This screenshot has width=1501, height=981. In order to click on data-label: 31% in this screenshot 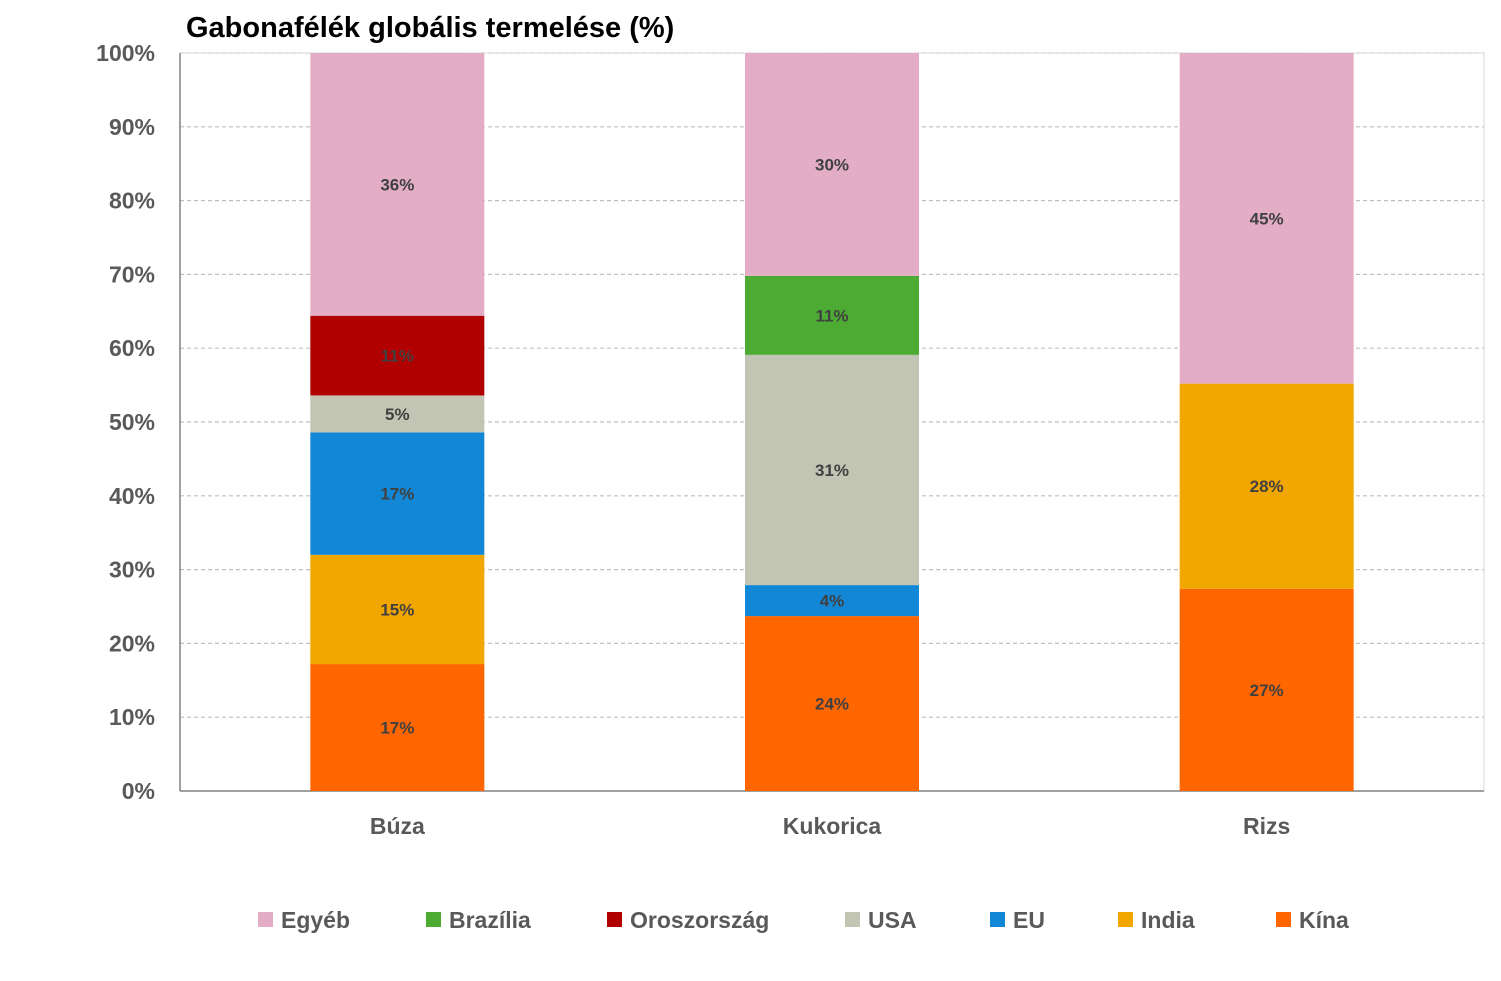, I will do `click(832, 470)`.